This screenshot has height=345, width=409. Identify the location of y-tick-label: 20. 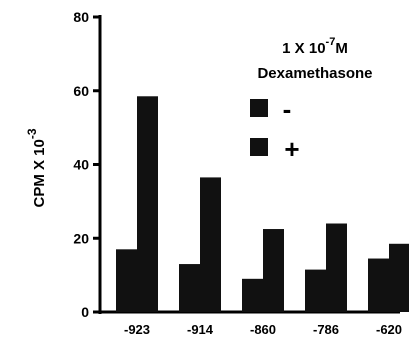
(81, 238).